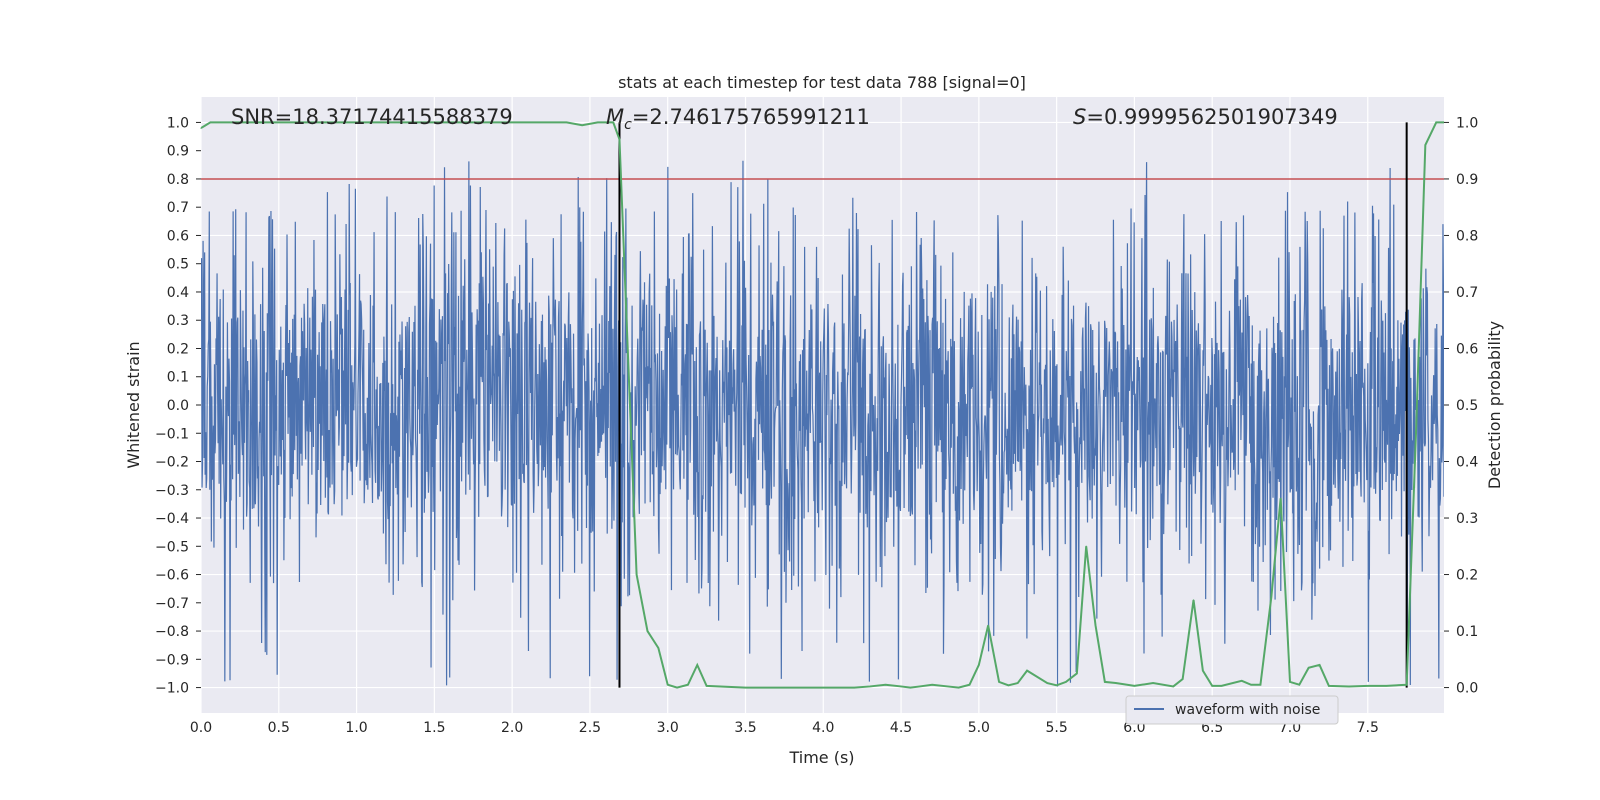  Describe the element at coordinates (1467, 236) in the screenshot. I see `y2-tick-label: 0.8` at that location.